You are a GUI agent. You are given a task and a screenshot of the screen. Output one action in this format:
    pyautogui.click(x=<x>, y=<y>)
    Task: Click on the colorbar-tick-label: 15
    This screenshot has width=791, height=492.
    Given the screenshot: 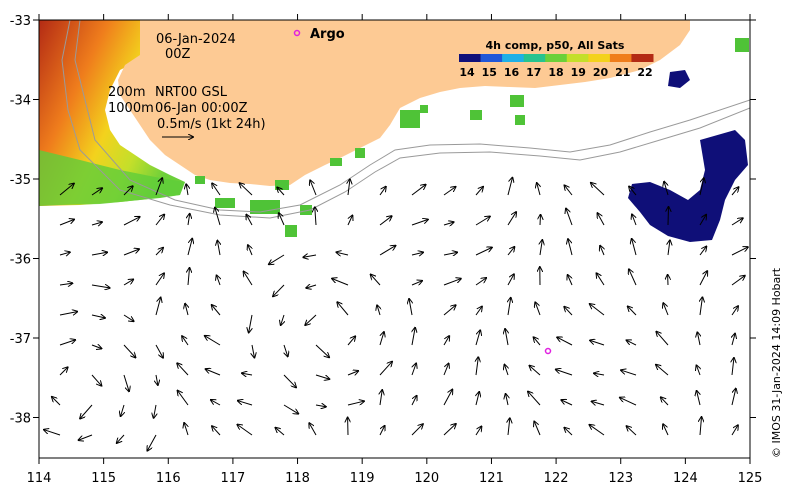 What is the action you would take?
    pyautogui.click(x=489, y=72)
    